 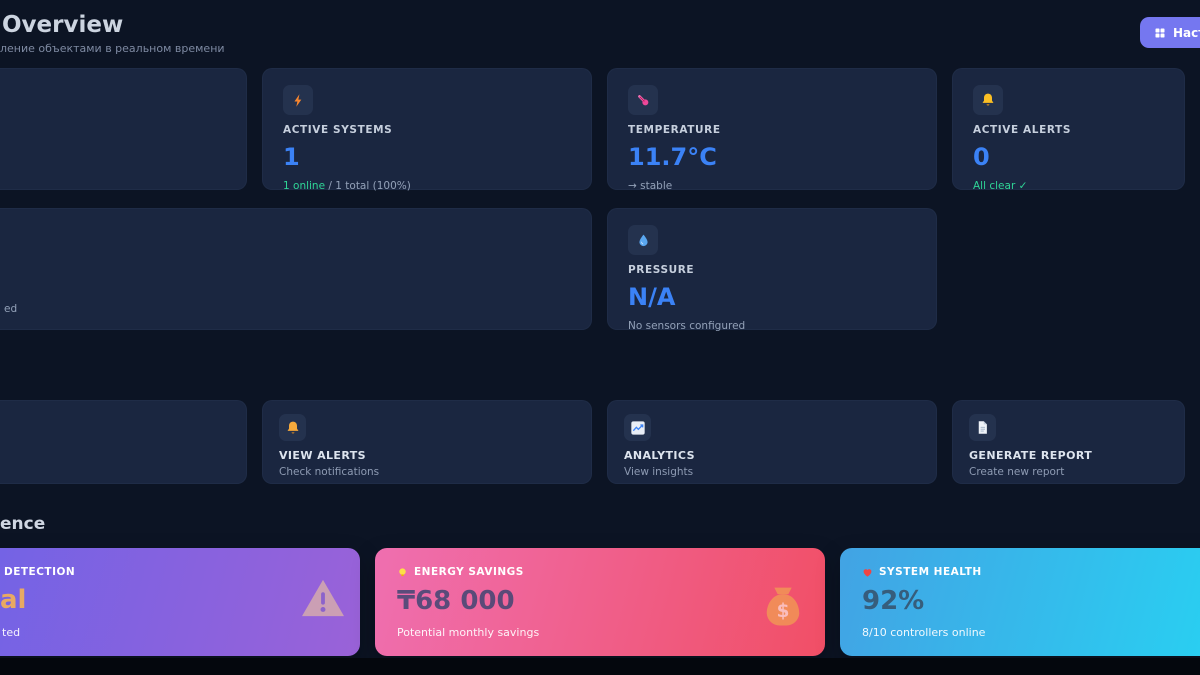 What do you see at coordinates (123, 442) in the screenshot?
I see `quick-action-truncated` at bounding box center [123, 442].